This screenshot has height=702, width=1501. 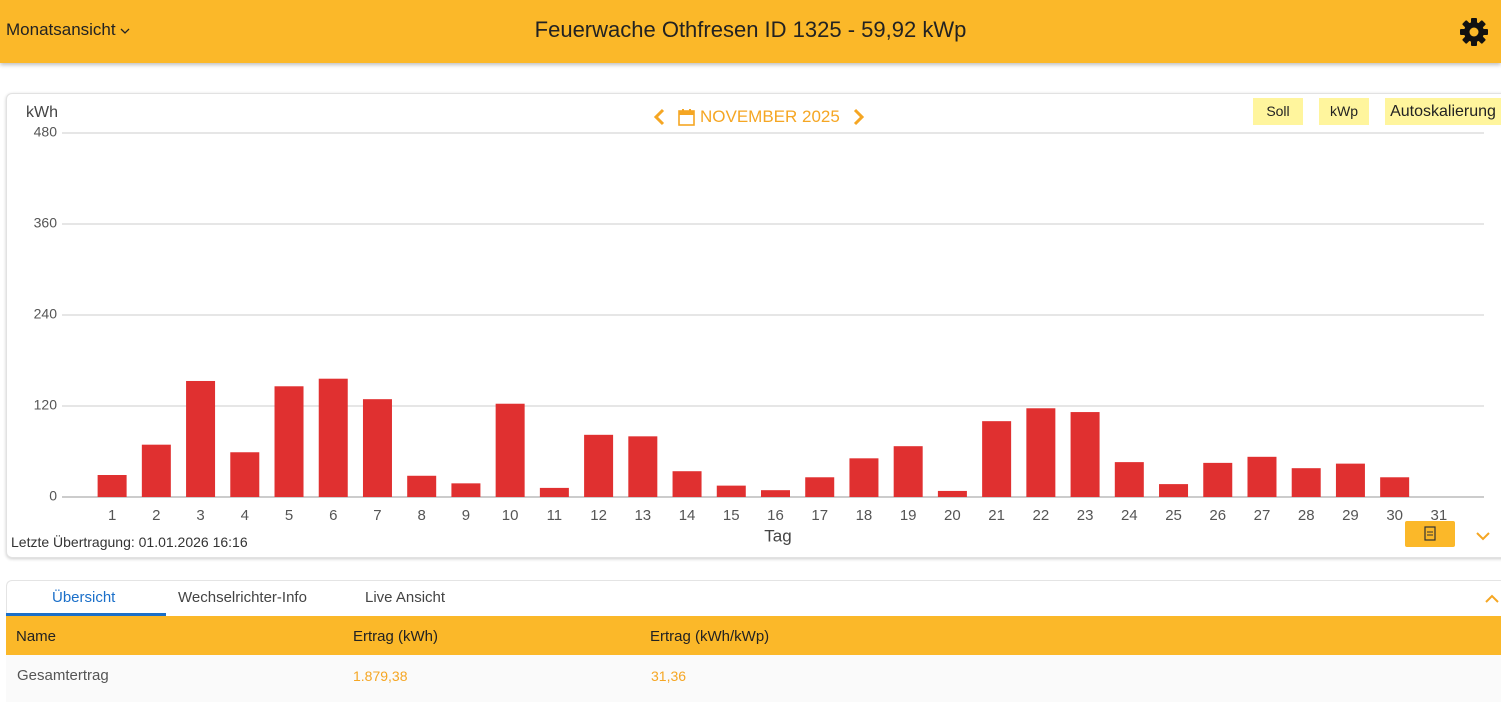 I want to click on y-tick-label: 240, so click(x=46, y=314).